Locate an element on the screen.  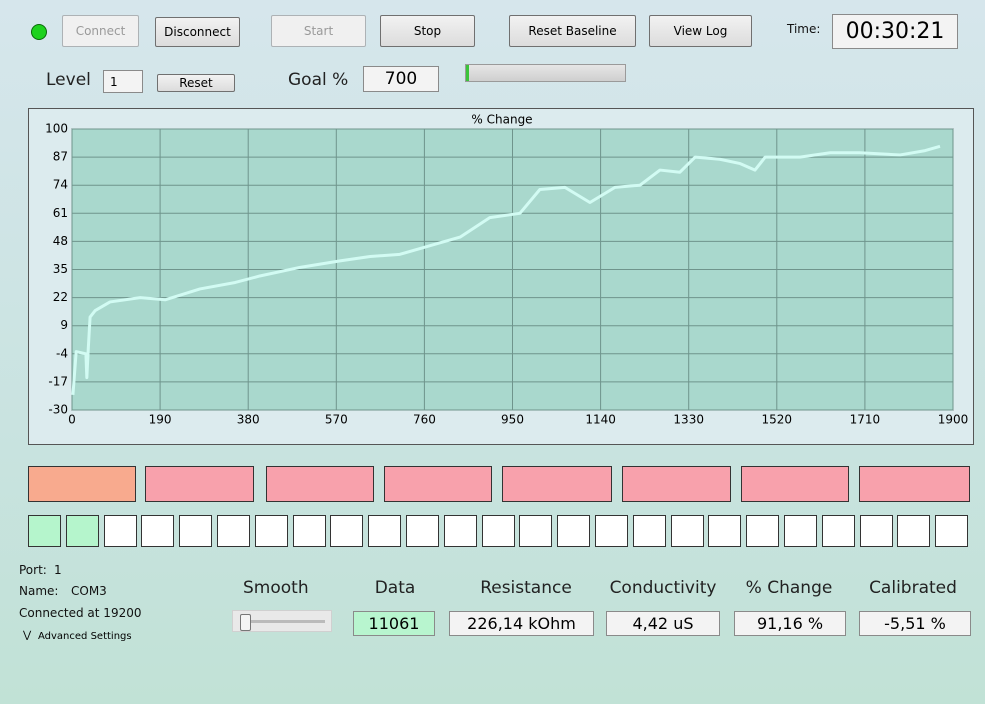
slider-thumb is located at coordinates (245, 622).